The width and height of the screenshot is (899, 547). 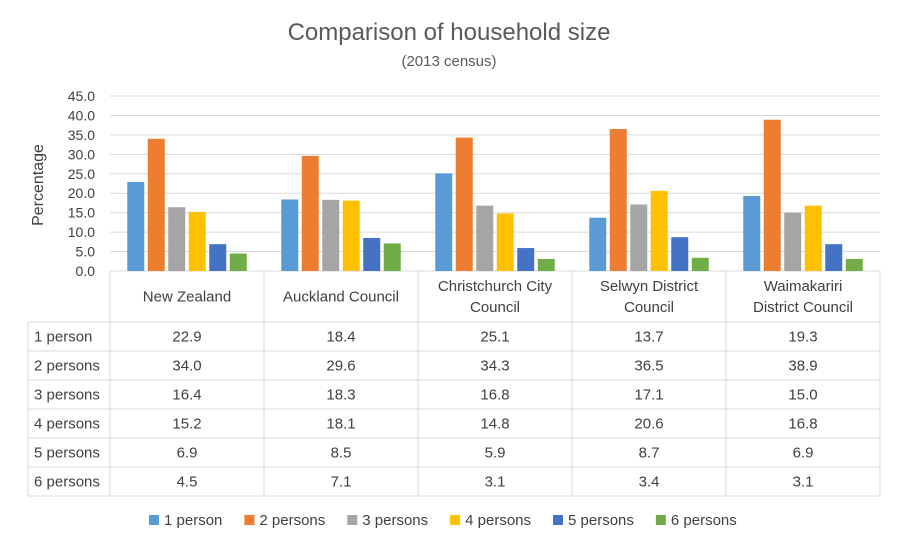 What do you see at coordinates (86, 252) in the screenshot?
I see `y-tick-label: 5.0` at bounding box center [86, 252].